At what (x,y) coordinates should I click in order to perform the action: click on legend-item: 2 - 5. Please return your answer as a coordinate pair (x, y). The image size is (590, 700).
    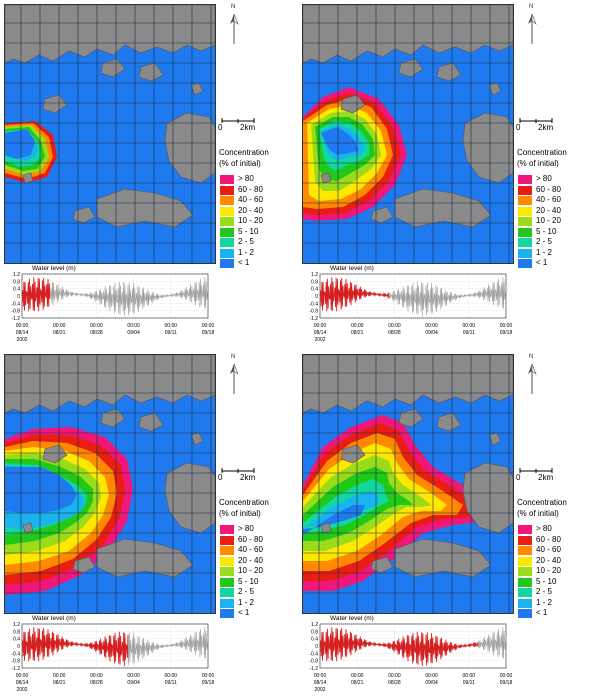
    Looking at the image, I should click on (256, 592).